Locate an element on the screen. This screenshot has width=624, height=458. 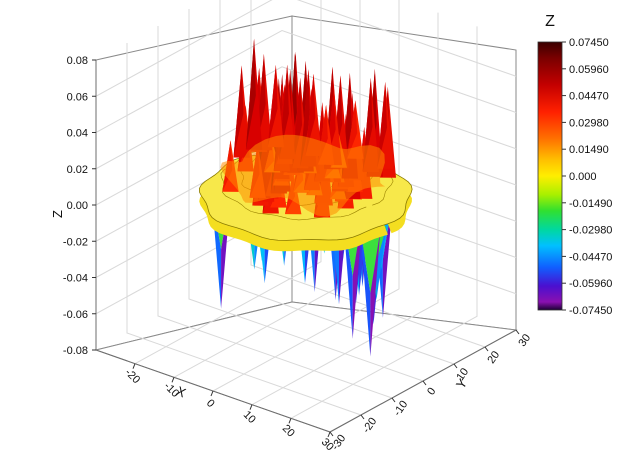
z-tick-label: 0.08 is located at coordinates (77, 61).